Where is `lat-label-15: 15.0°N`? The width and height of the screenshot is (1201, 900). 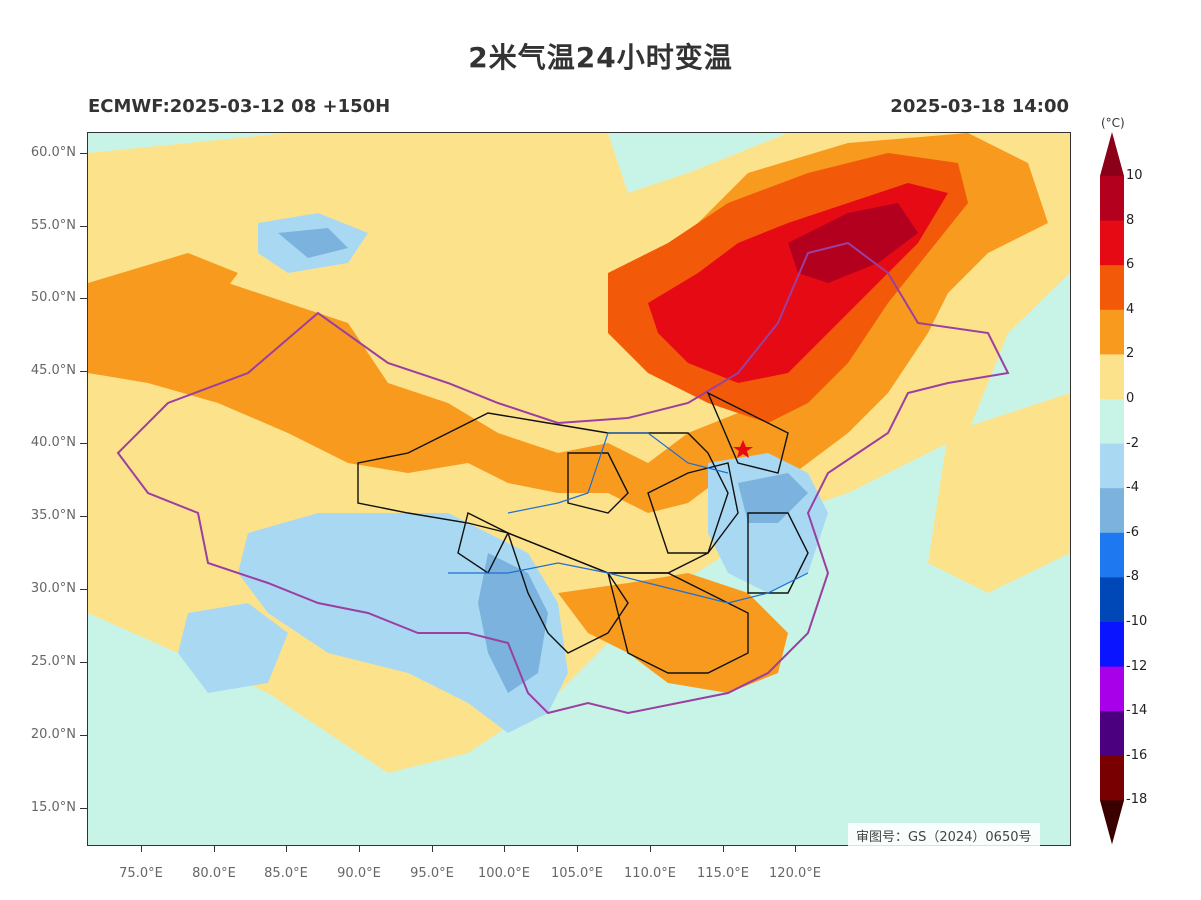
lat-label-15: 15.0°N is located at coordinates (53, 807).